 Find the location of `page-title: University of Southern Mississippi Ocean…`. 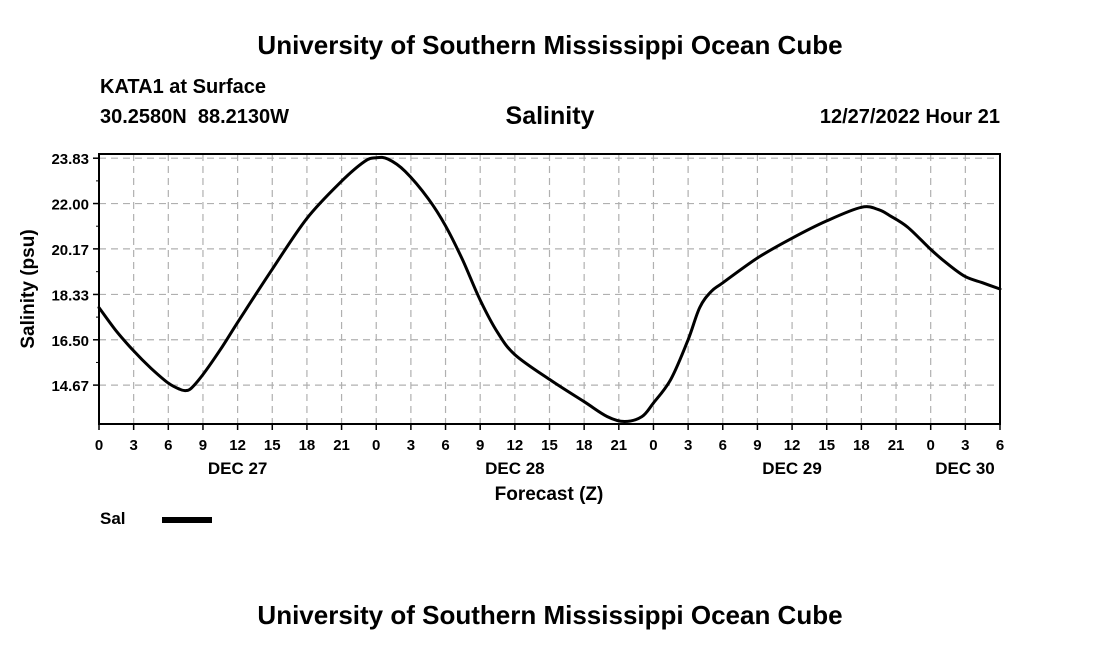

page-title: University of Southern Mississippi Ocean… is located at coordinates (550, 45).